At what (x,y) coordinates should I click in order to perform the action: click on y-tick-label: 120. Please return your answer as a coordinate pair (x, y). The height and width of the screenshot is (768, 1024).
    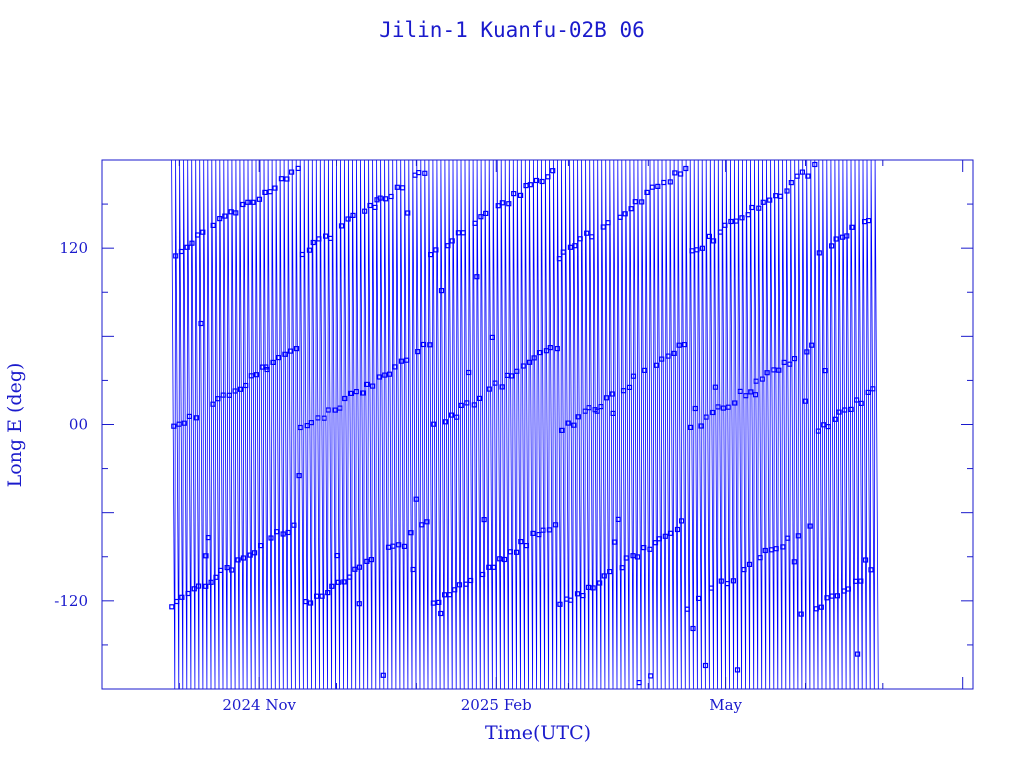
    Looking at the image, I should click on (73, 248).